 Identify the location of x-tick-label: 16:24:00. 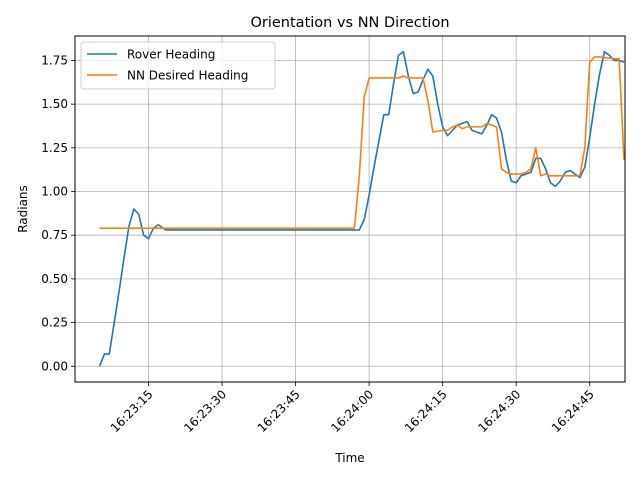
(352, 411).